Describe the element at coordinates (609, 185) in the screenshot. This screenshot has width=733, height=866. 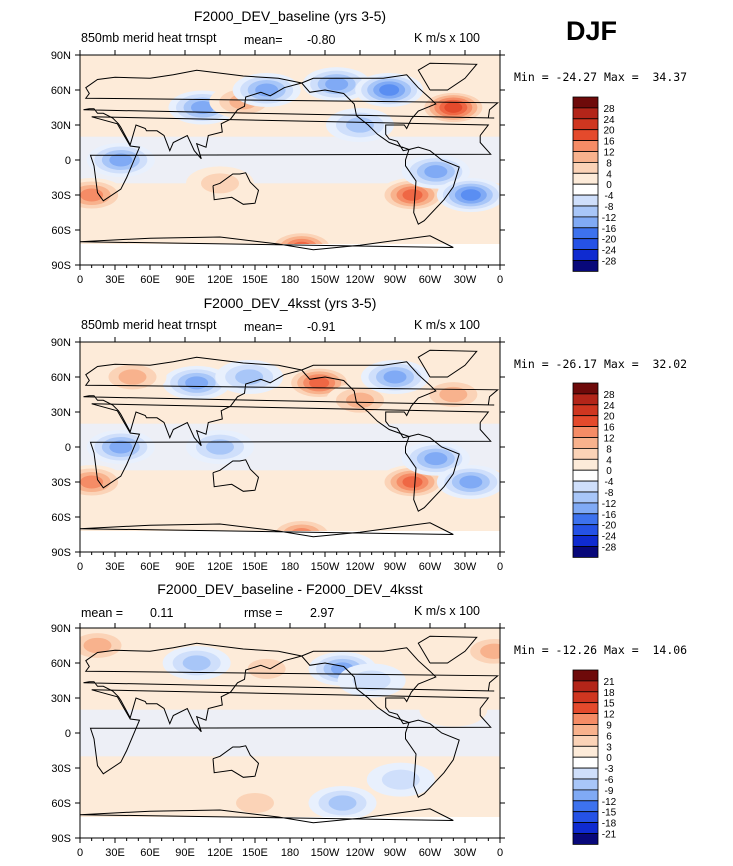
I see `colorbar-label: 0` at that location.